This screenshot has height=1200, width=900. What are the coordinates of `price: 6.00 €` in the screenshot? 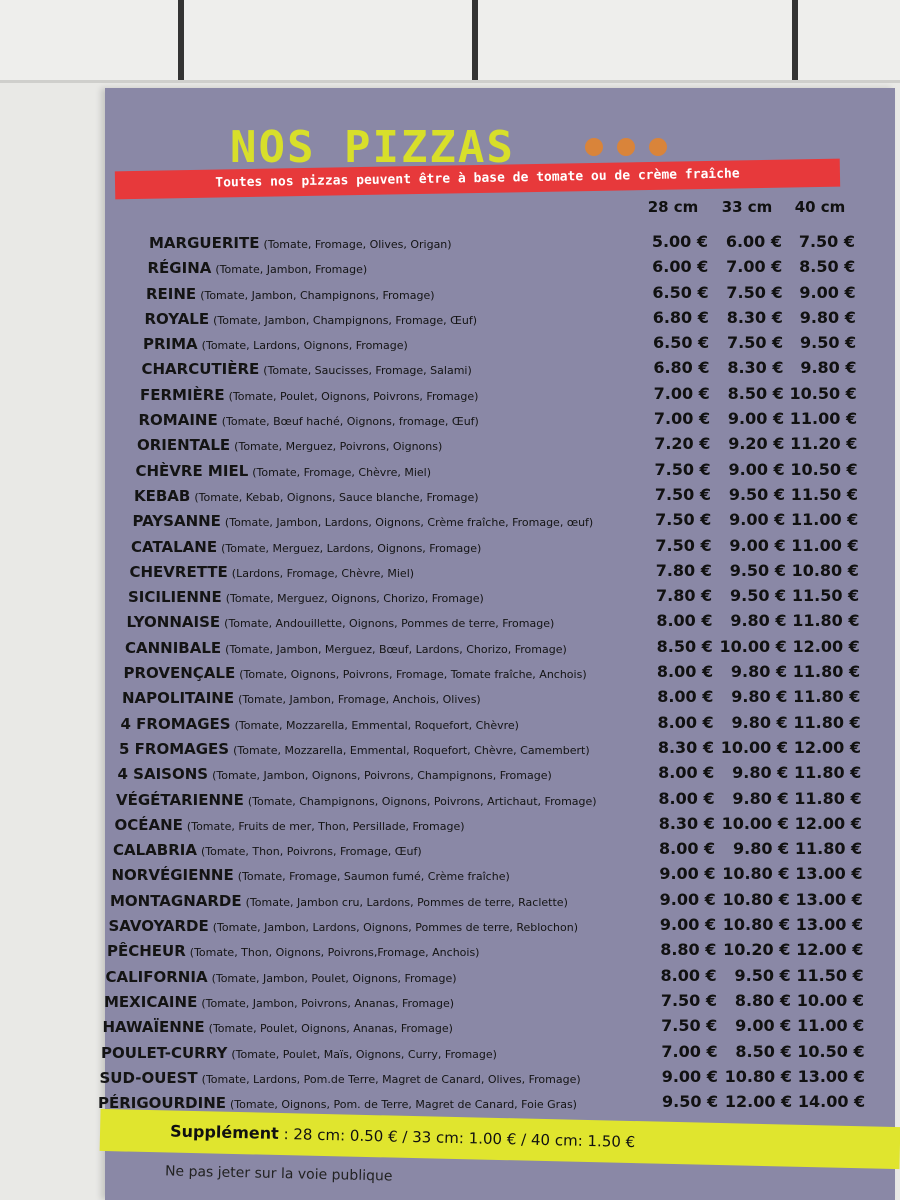 It's located at (680, 267).